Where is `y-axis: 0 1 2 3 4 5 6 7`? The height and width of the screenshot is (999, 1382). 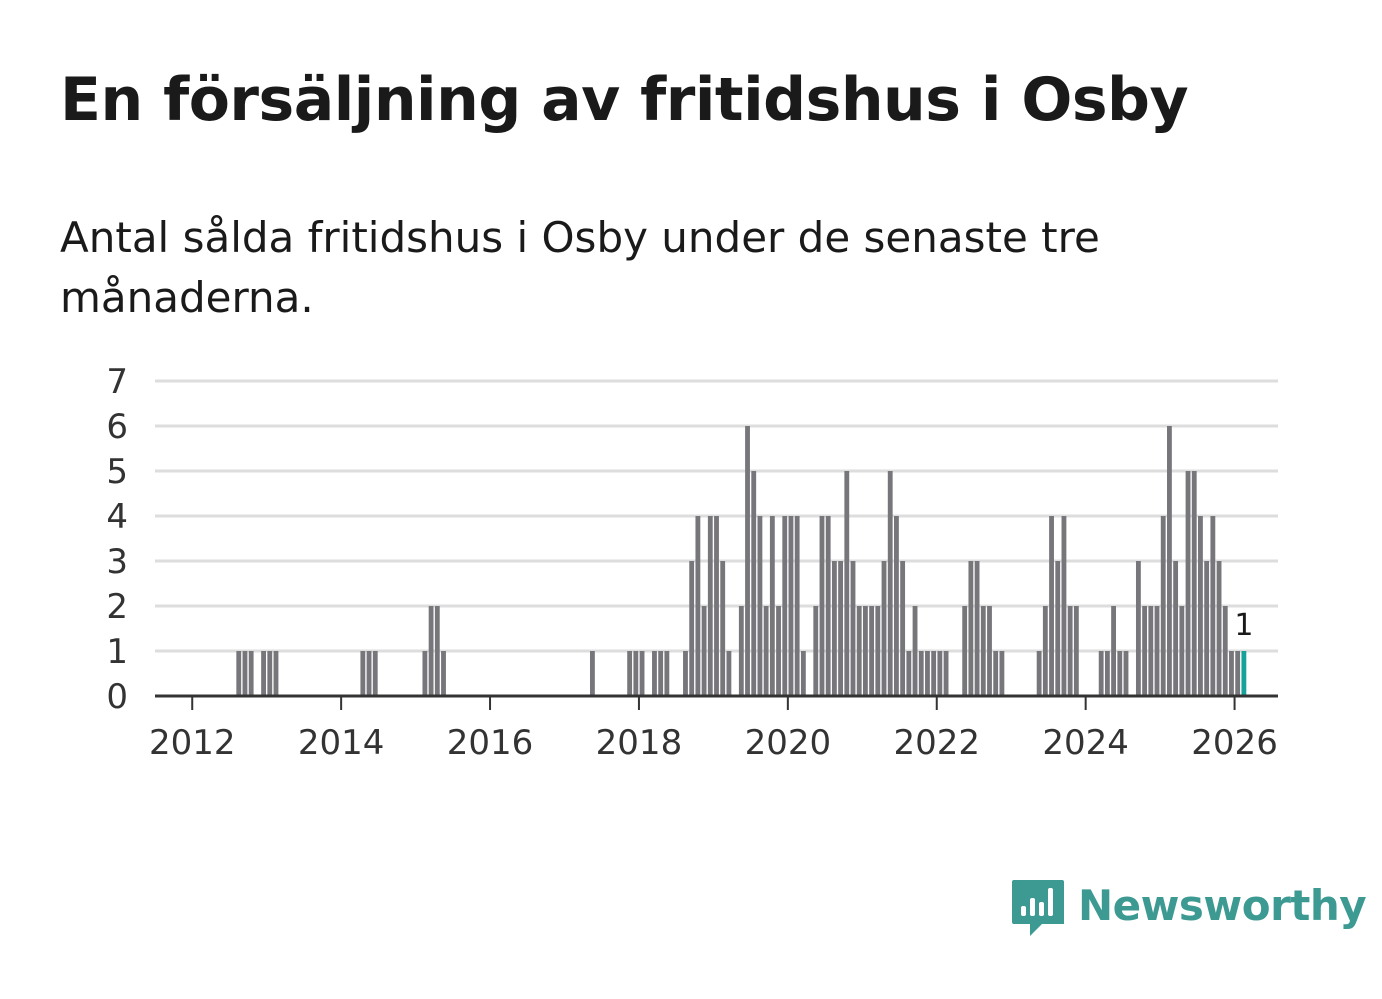
y-axis: 0 1 2 3 4 5 6 7 is located at coordinates (117, 539).